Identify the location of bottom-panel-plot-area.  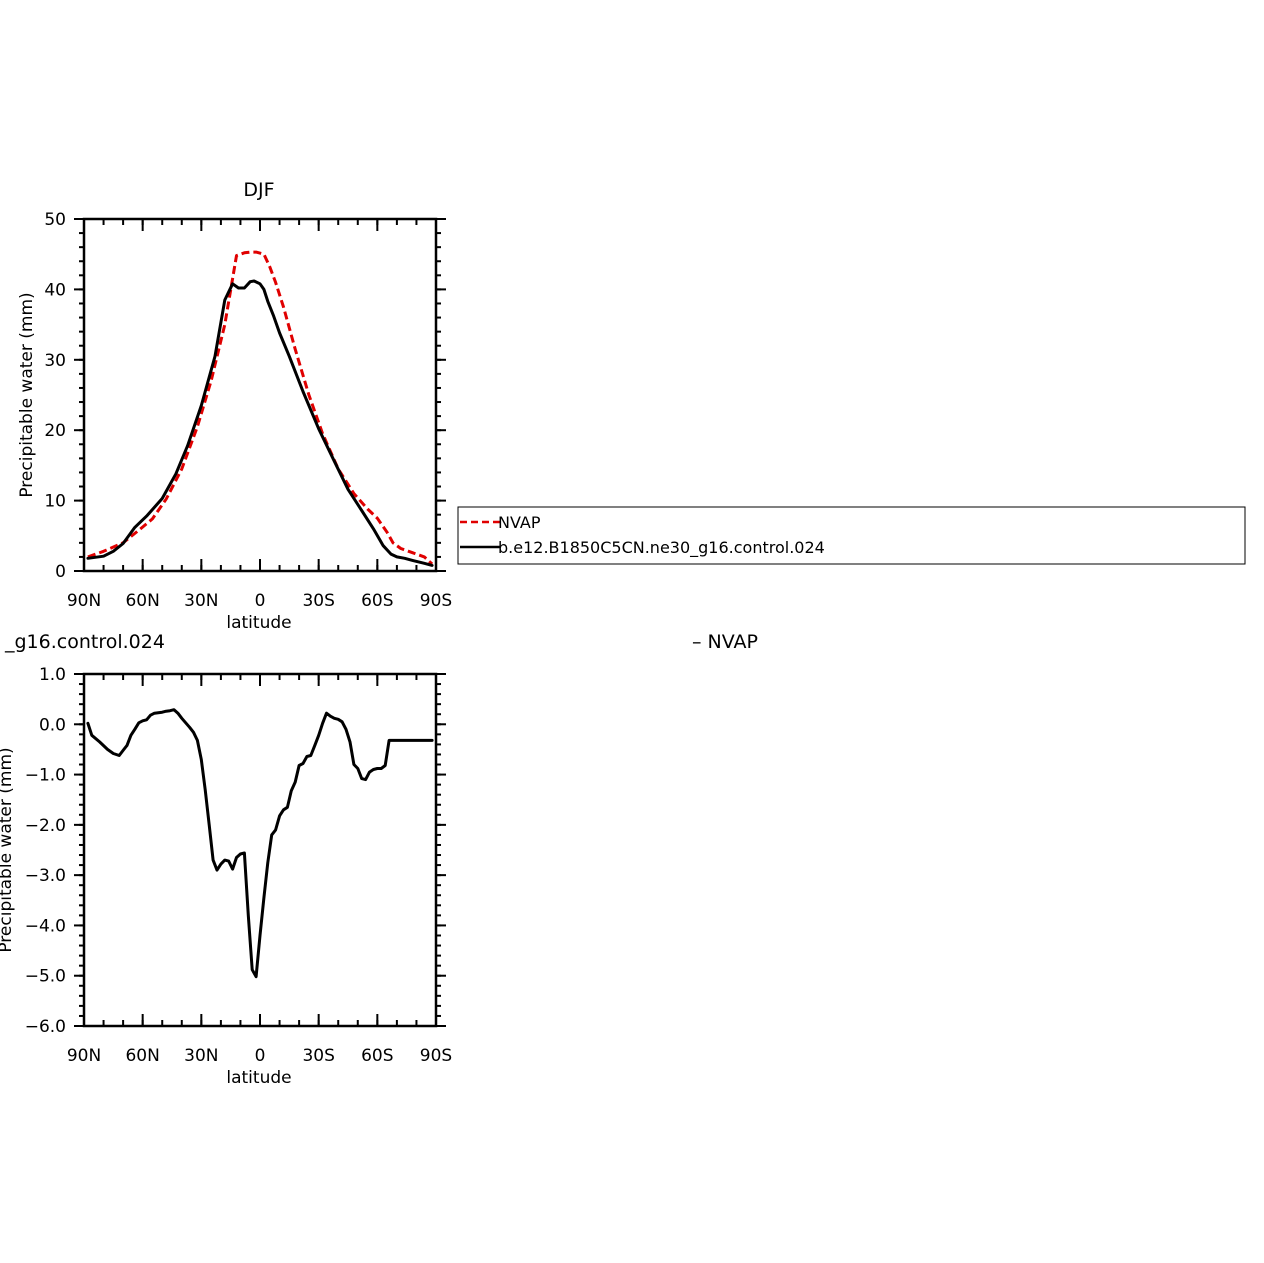
(260, 843).